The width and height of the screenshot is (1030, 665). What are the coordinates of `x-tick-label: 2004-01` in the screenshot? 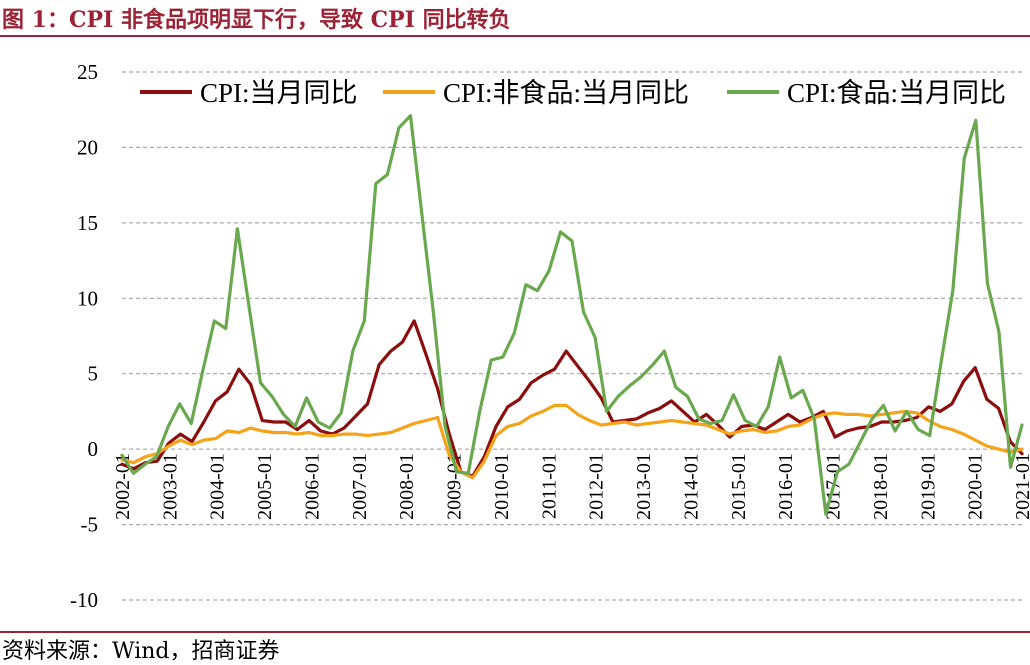 It's located at (218, 486).